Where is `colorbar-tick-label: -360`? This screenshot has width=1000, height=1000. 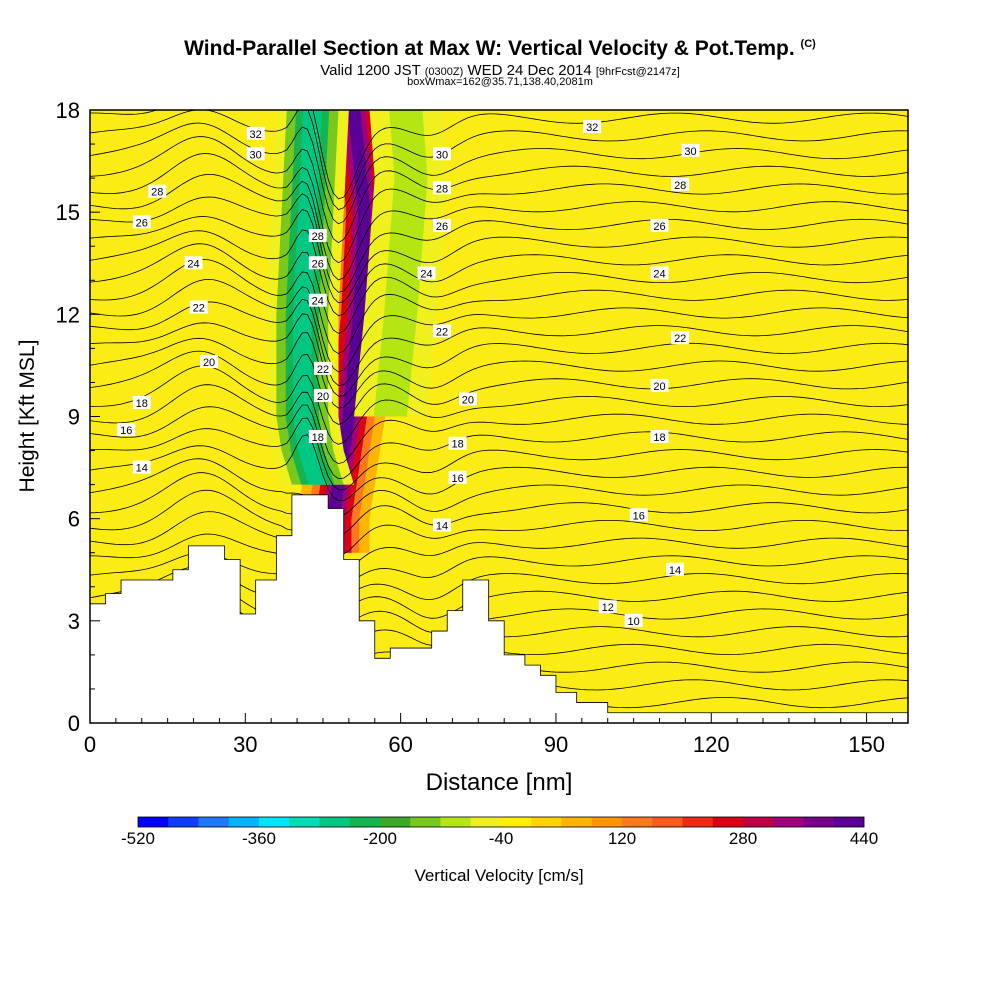 colorbar-tick-label: -360 is located at coordinates (259, 838).